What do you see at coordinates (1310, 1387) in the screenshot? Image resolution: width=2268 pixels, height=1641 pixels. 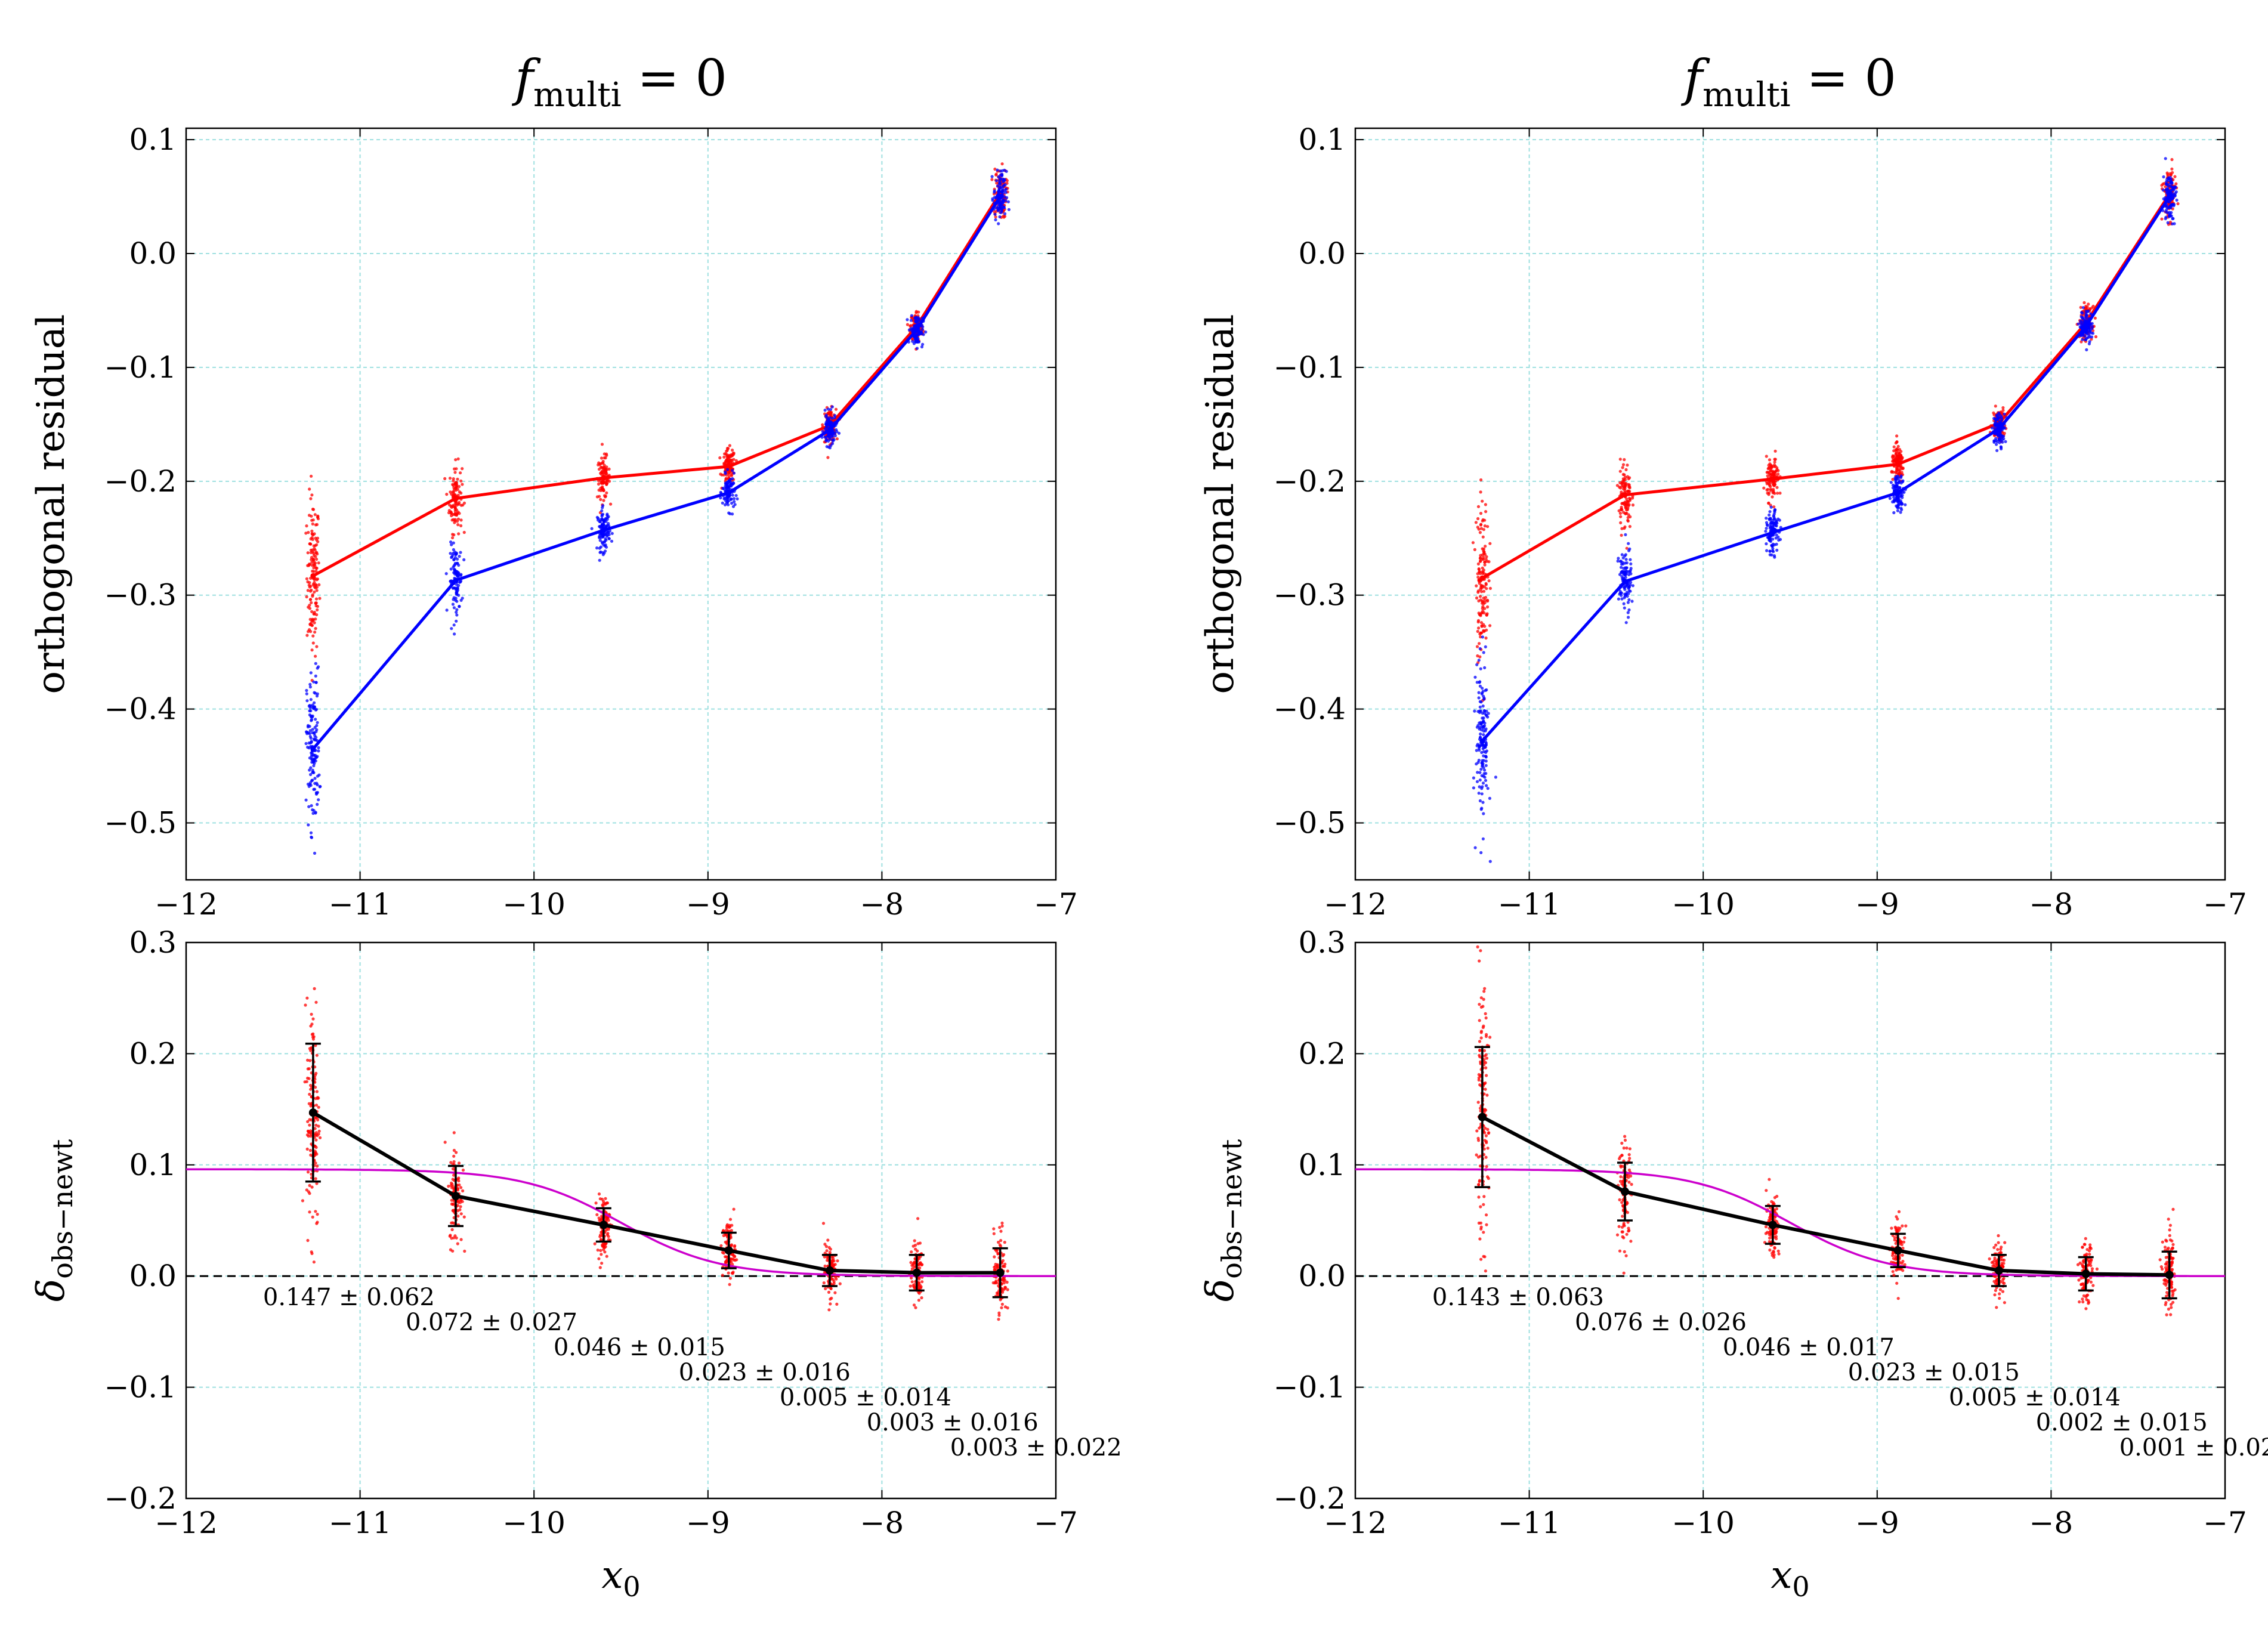 I see `y-tick-label: −0.1` at bounding box center [1310, 1387].